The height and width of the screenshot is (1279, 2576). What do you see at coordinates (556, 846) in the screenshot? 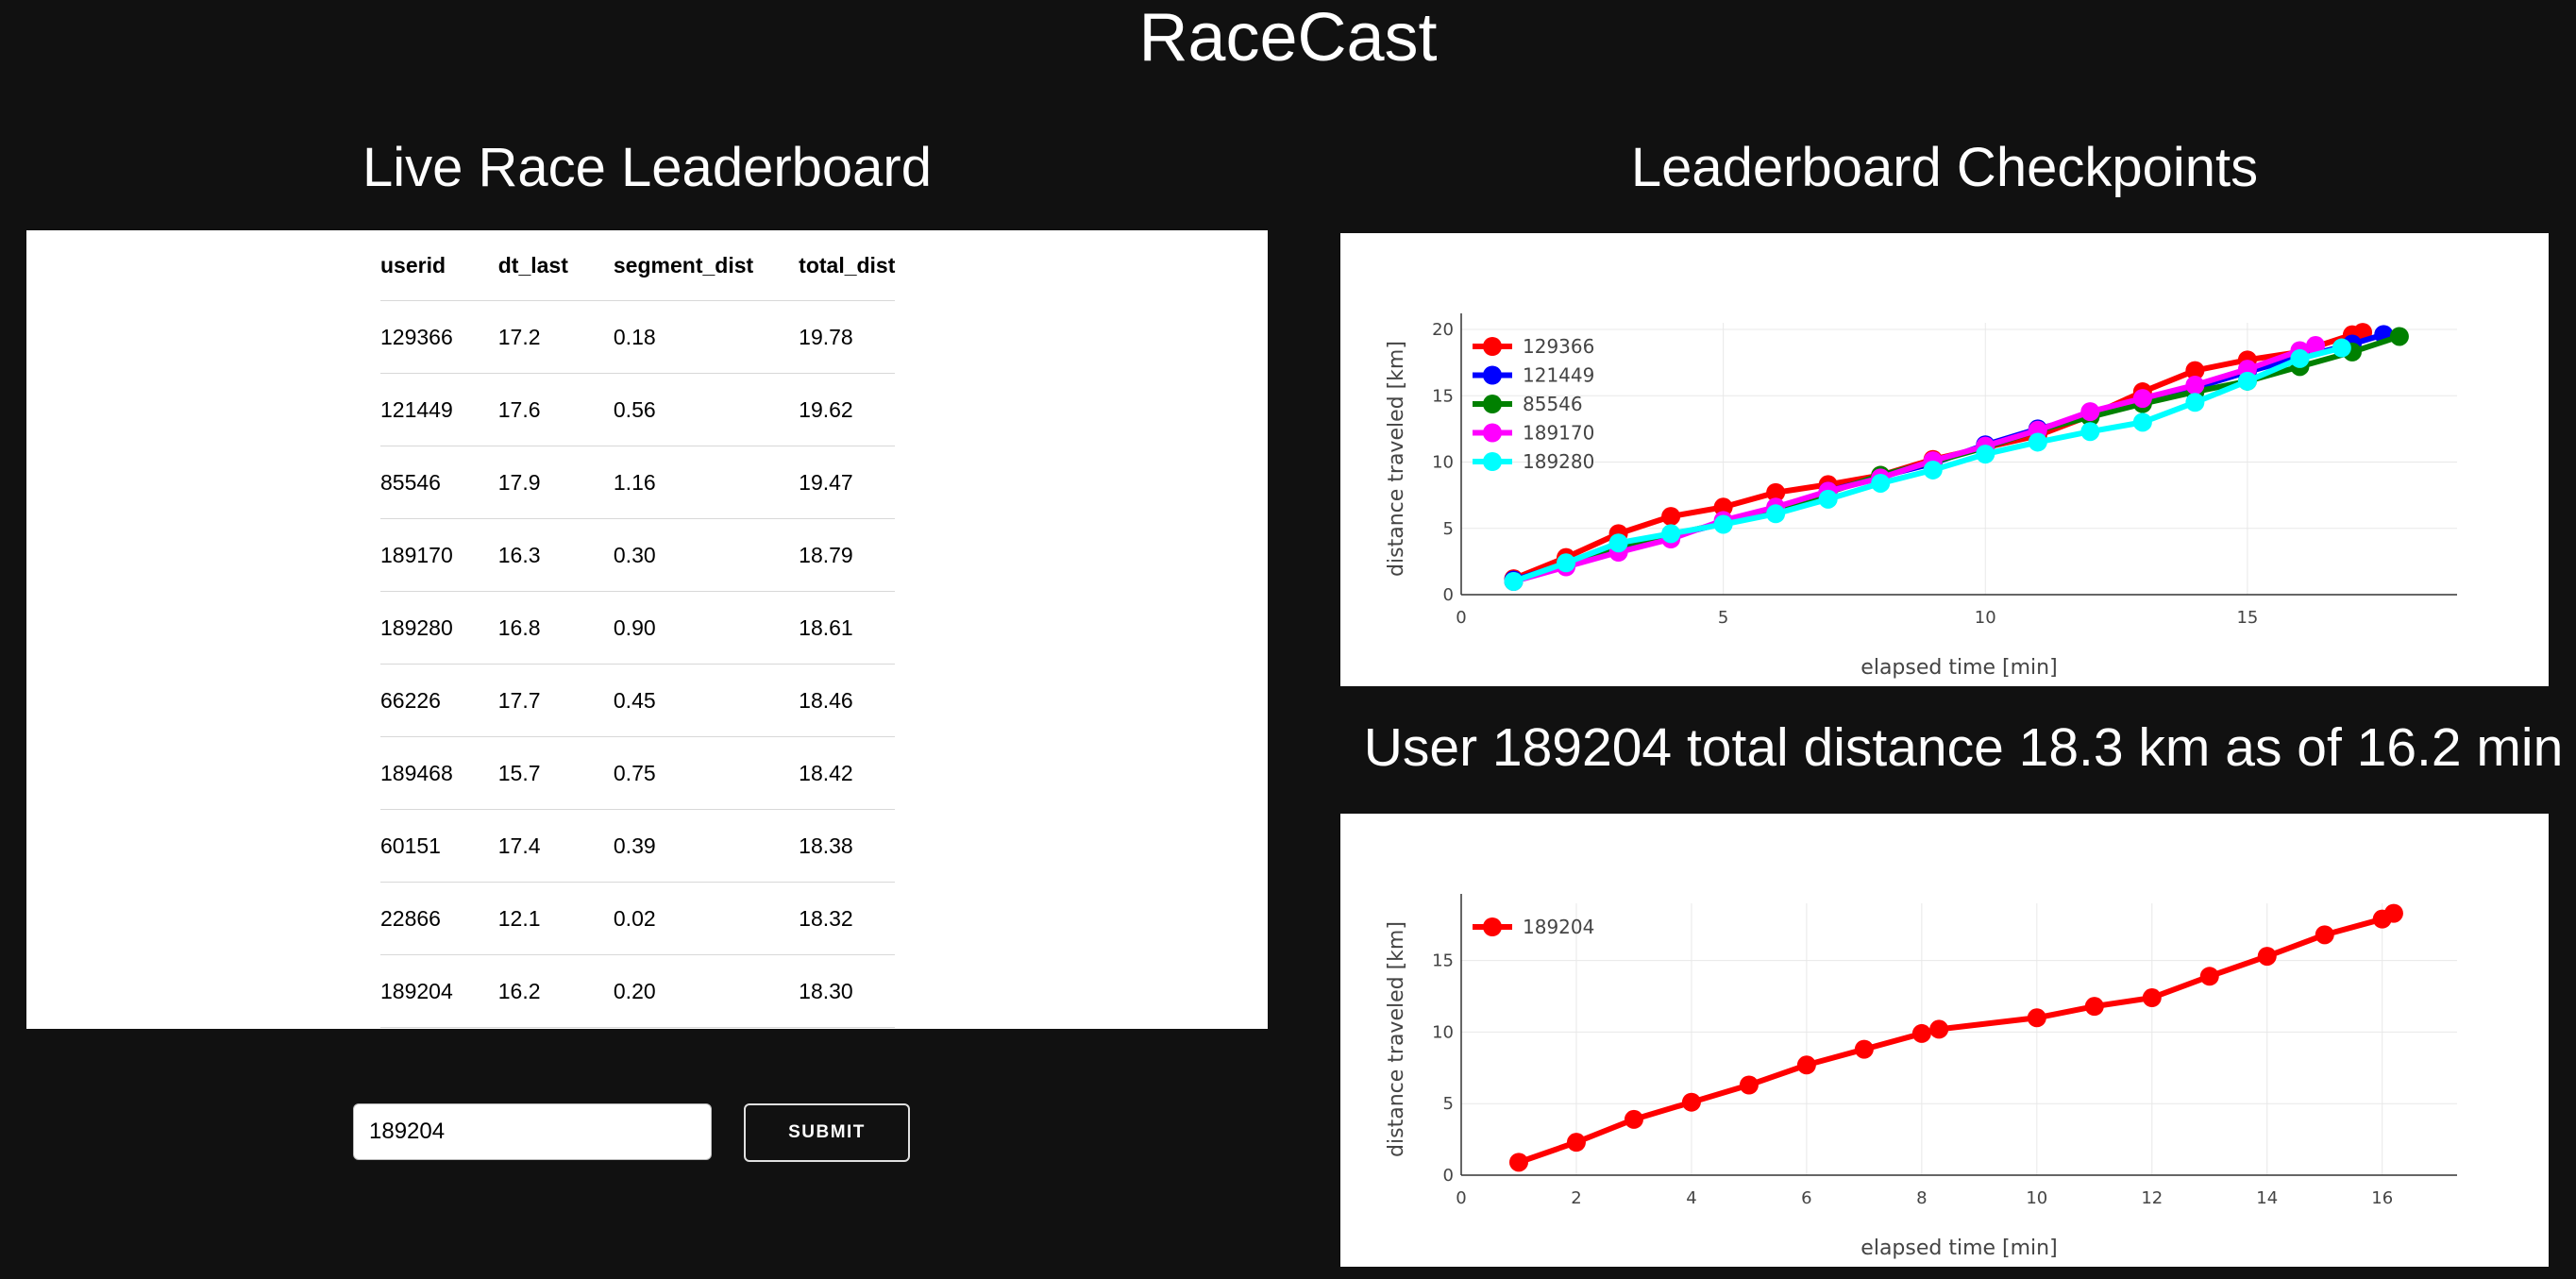
I see `cell-dt-last: 17.4` at bounding box center [556, 846].